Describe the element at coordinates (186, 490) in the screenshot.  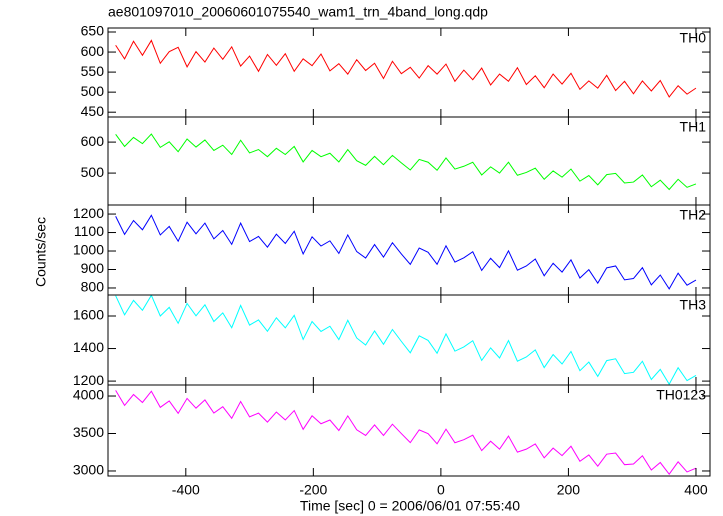
I see `x-tick-label: -400` at that location.